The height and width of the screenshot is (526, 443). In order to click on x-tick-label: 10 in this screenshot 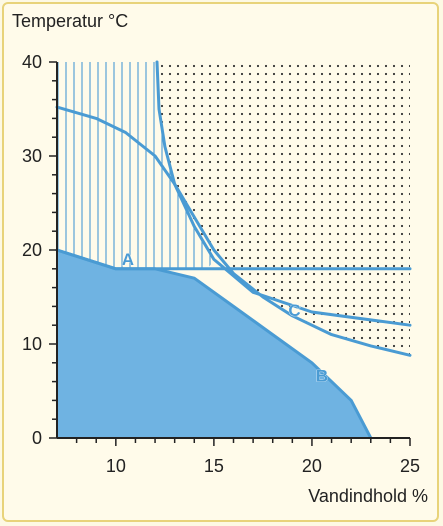, I will do `click(116, 466)`.